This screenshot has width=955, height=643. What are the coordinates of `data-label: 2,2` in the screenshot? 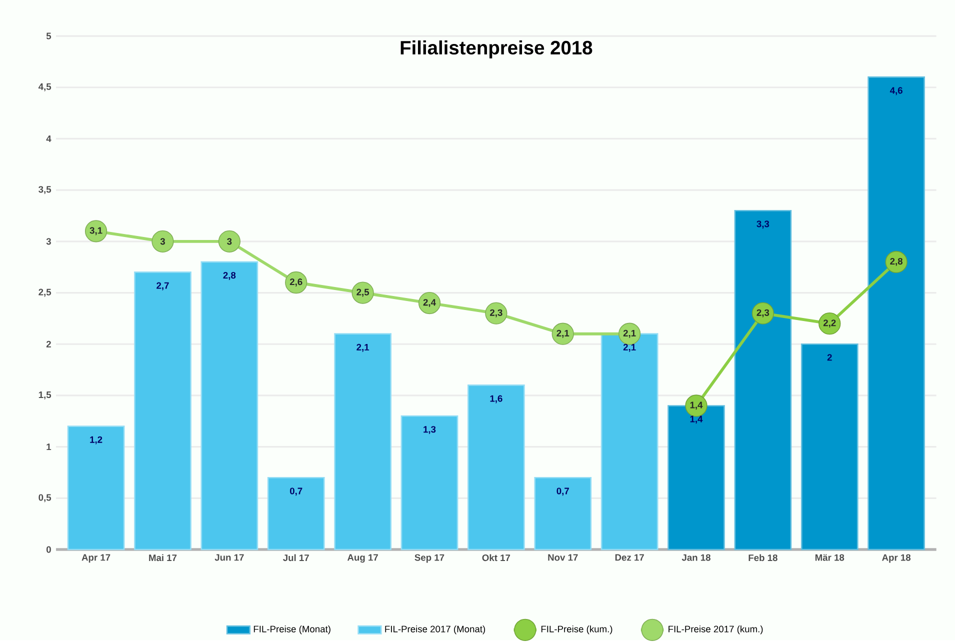 It's located at (829, 324).